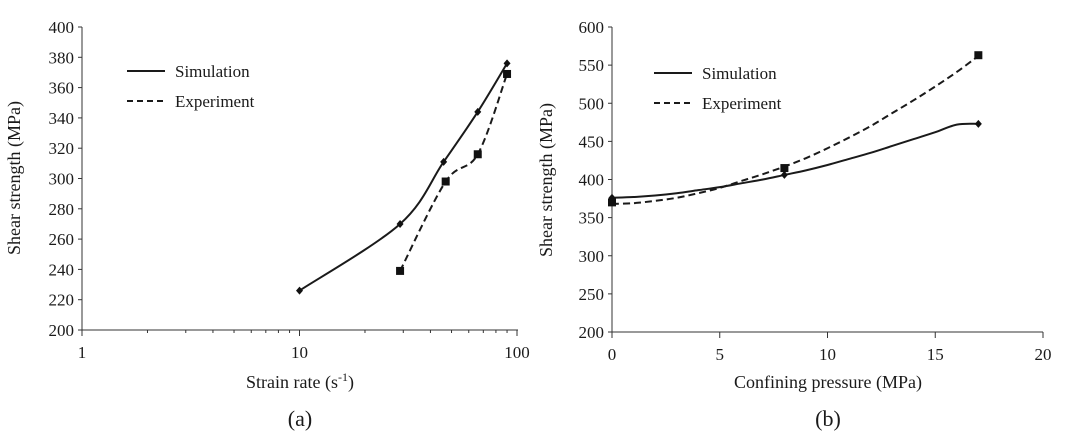 The width and height of the screenshot is (1080, 441). I want to click on chart-b-series-simulation-line, so click(795, 160).